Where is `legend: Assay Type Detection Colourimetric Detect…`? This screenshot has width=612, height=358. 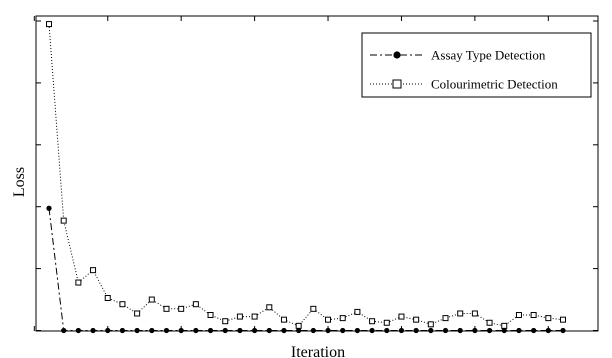
legend: Assay Type Detection Colourimetric Detect… is located at coordinates (476, 65).